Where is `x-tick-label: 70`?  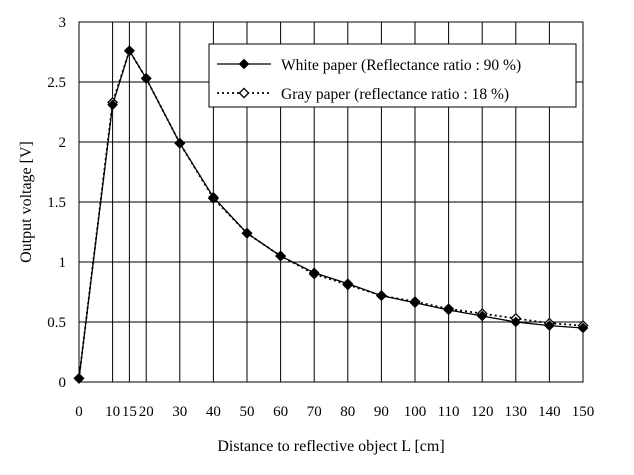
x-tick-label: 70 is located at coordinates (314, 412).